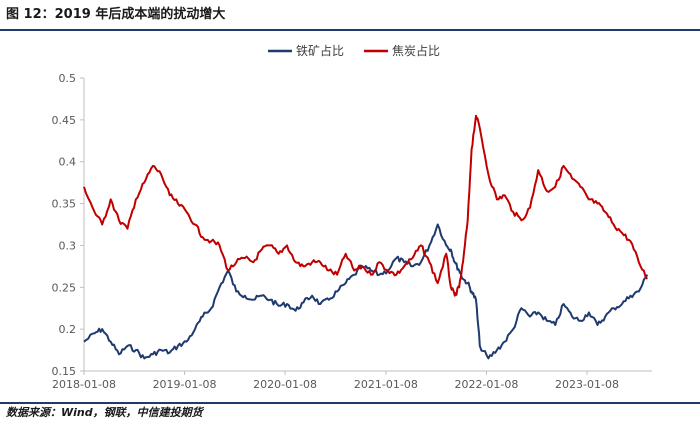 The image size is (700, 422). Describe the element at coordinates (416, 50) in the screenshot. I see `legend-label: 焦炭占比` at that location.